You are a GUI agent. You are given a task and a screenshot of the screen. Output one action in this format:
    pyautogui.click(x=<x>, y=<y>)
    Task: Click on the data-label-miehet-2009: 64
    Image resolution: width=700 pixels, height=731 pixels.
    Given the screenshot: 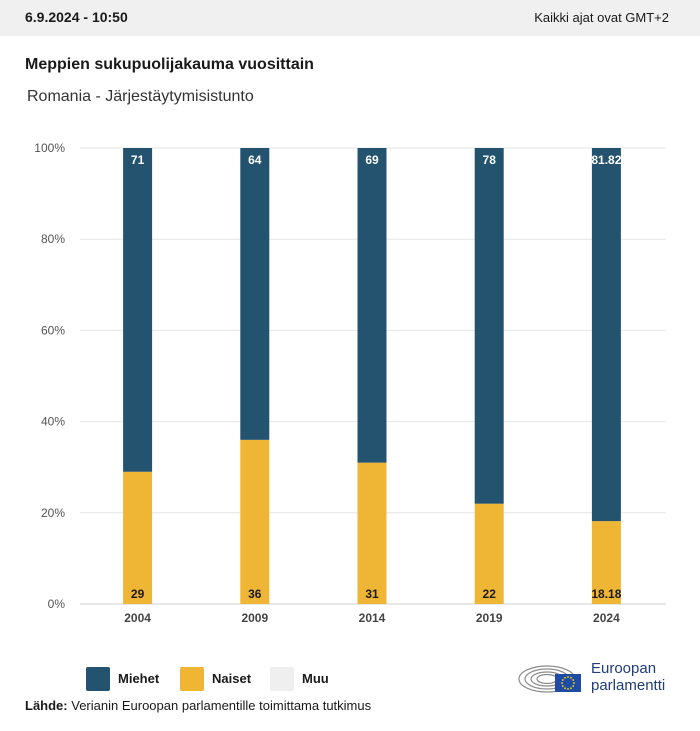 What is the action you would take?
    pyautogui.click(x=255, y=160)
    